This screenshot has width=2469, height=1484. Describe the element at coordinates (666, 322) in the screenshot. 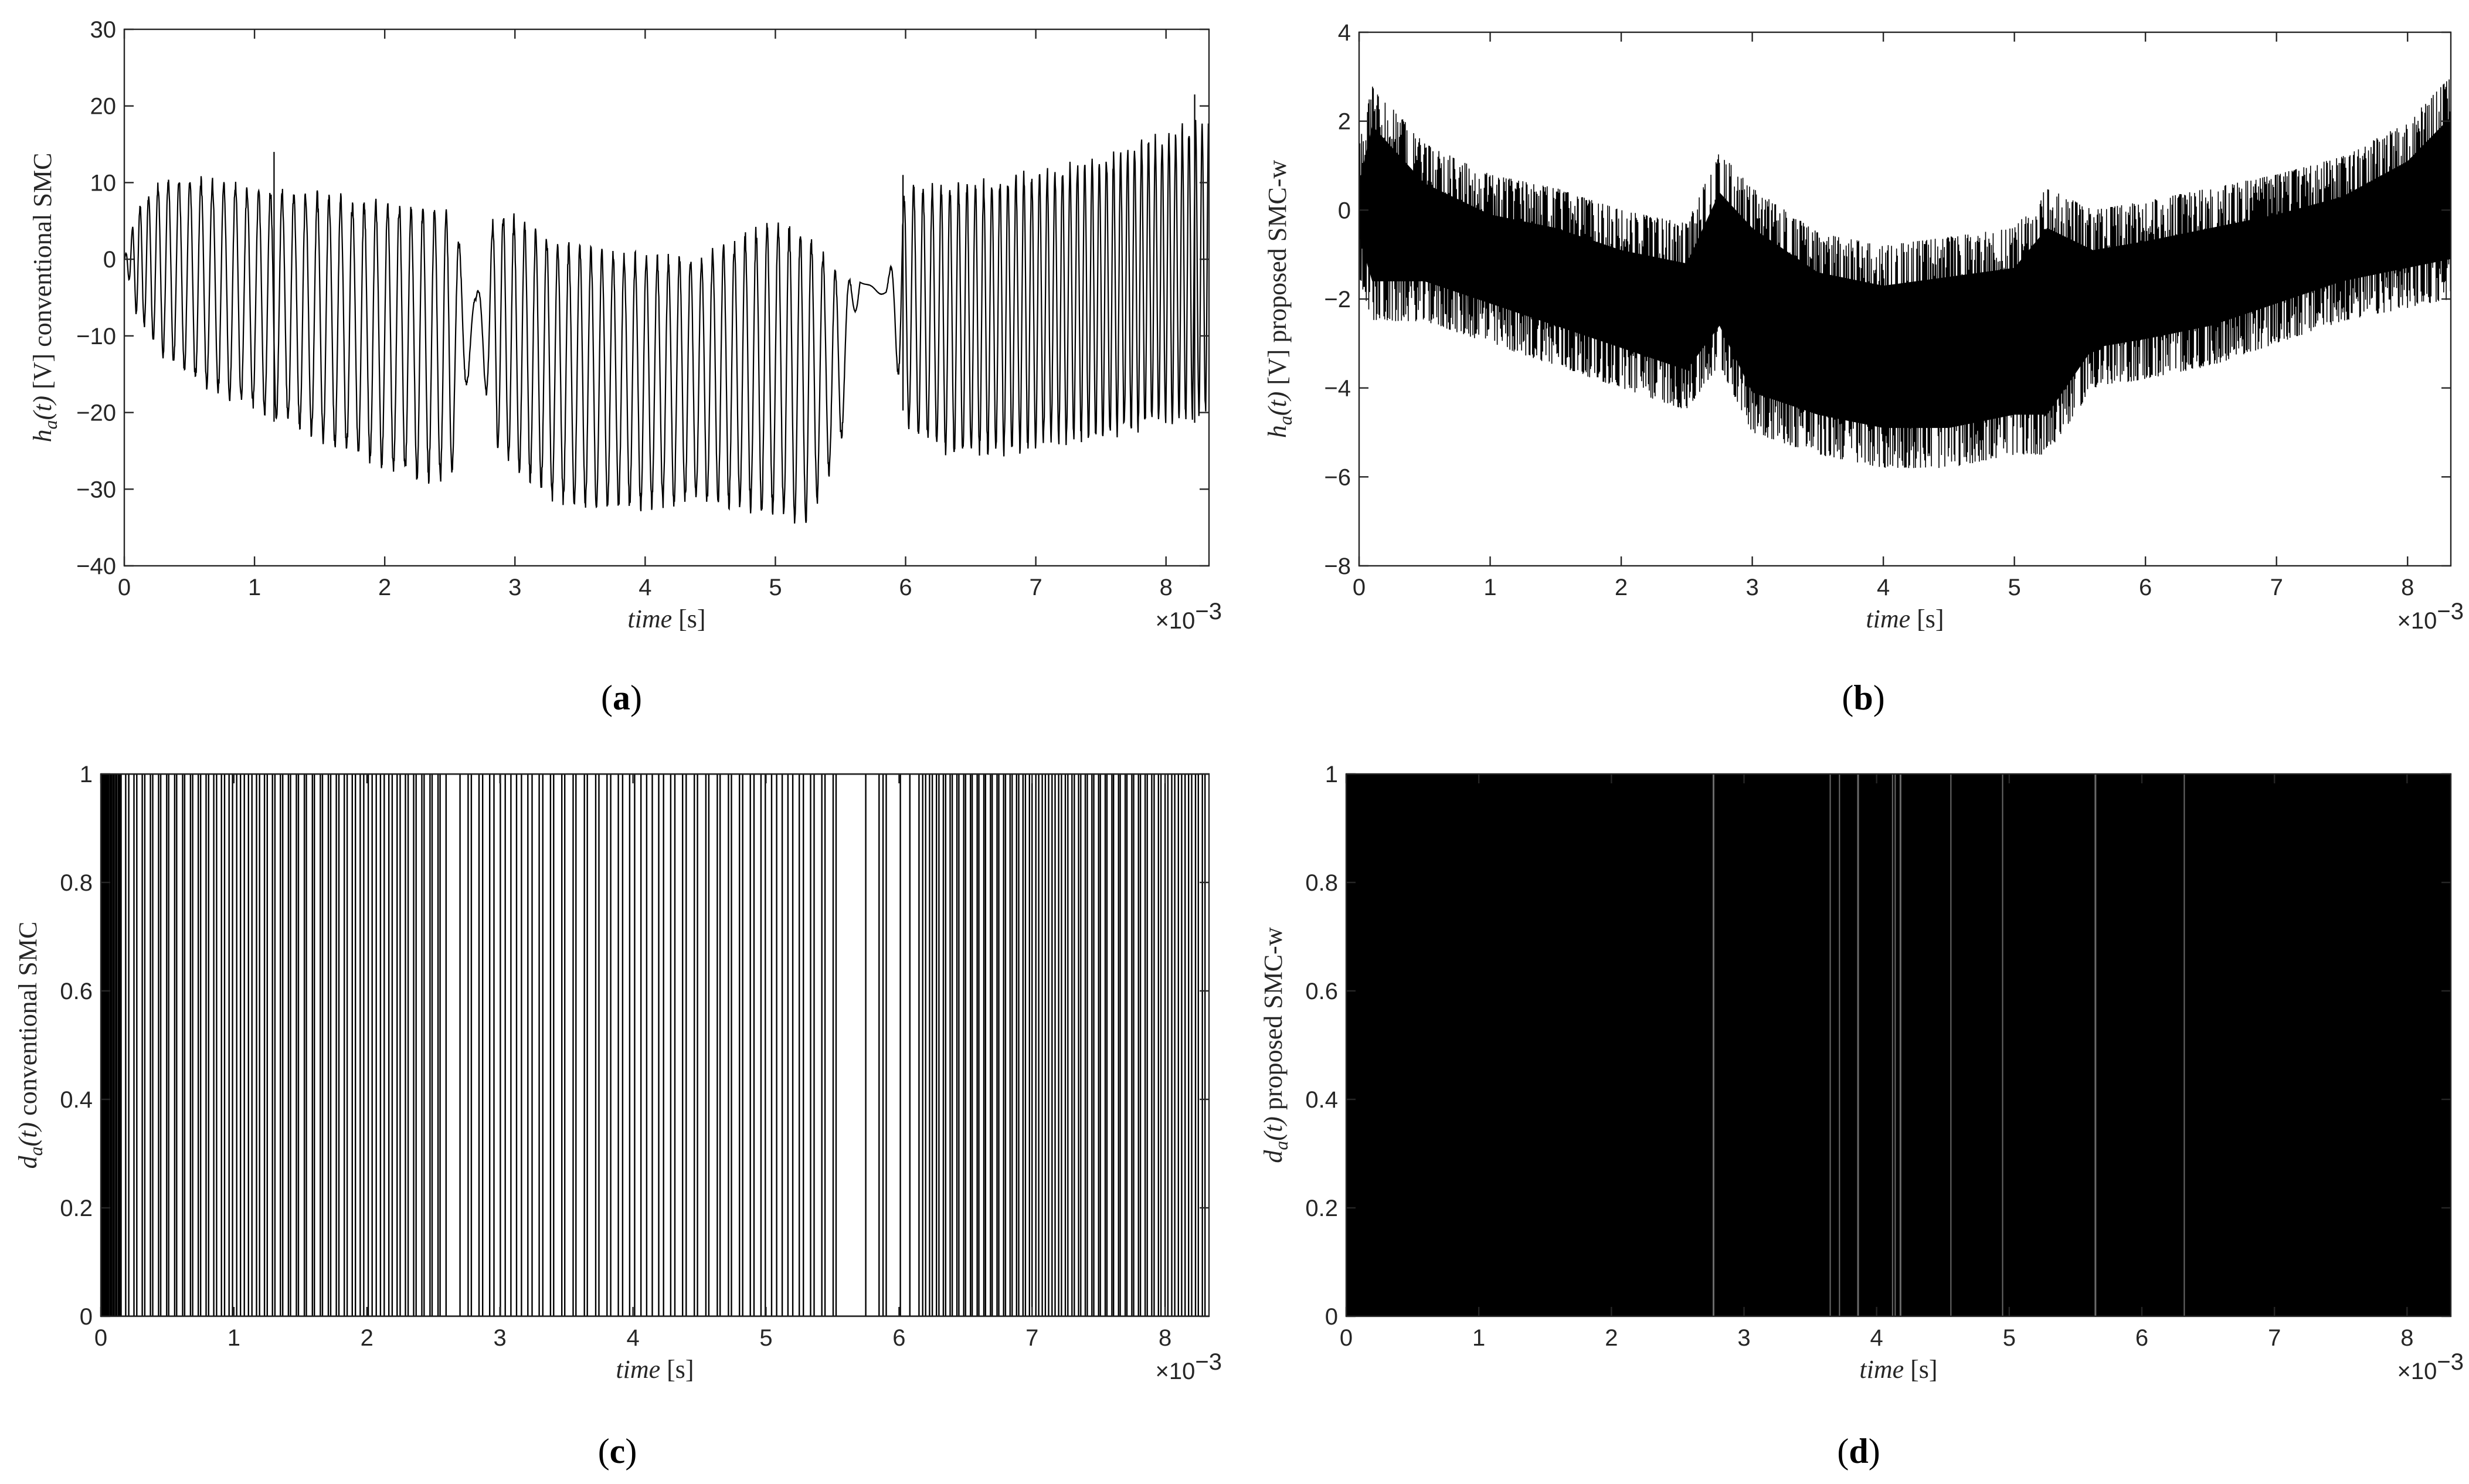

I see `series-line-a` at that location.